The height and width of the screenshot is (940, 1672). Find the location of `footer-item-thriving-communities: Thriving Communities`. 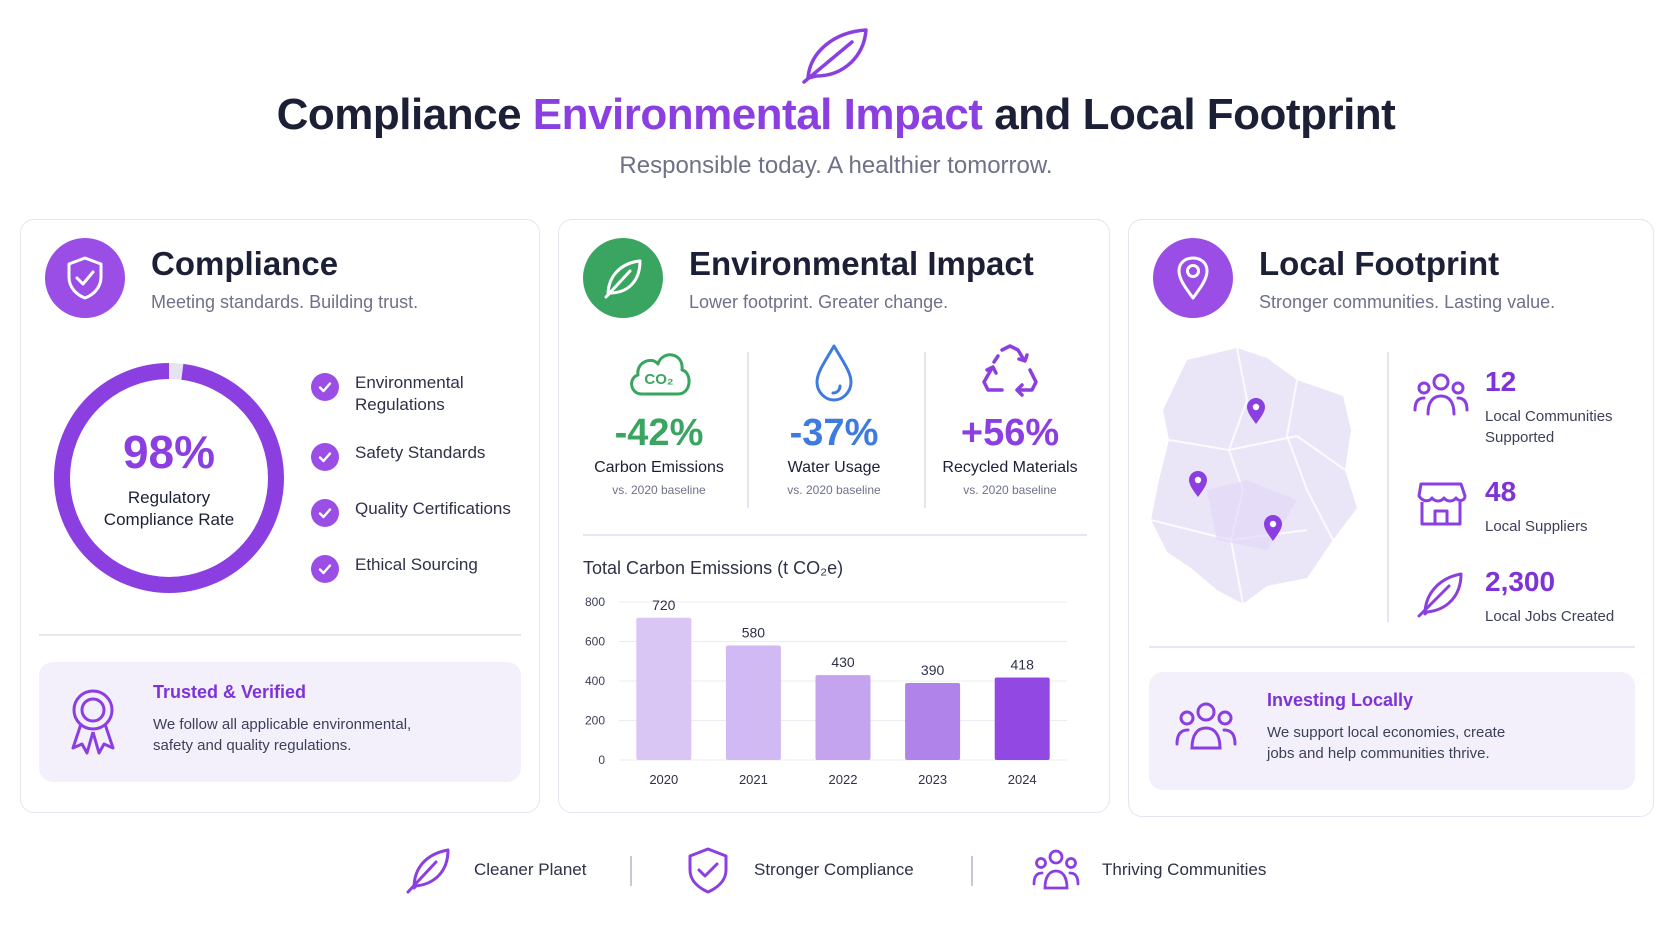

footer-item-thriving-communities: Thriving Communities is located at coordinates (1149, 870).